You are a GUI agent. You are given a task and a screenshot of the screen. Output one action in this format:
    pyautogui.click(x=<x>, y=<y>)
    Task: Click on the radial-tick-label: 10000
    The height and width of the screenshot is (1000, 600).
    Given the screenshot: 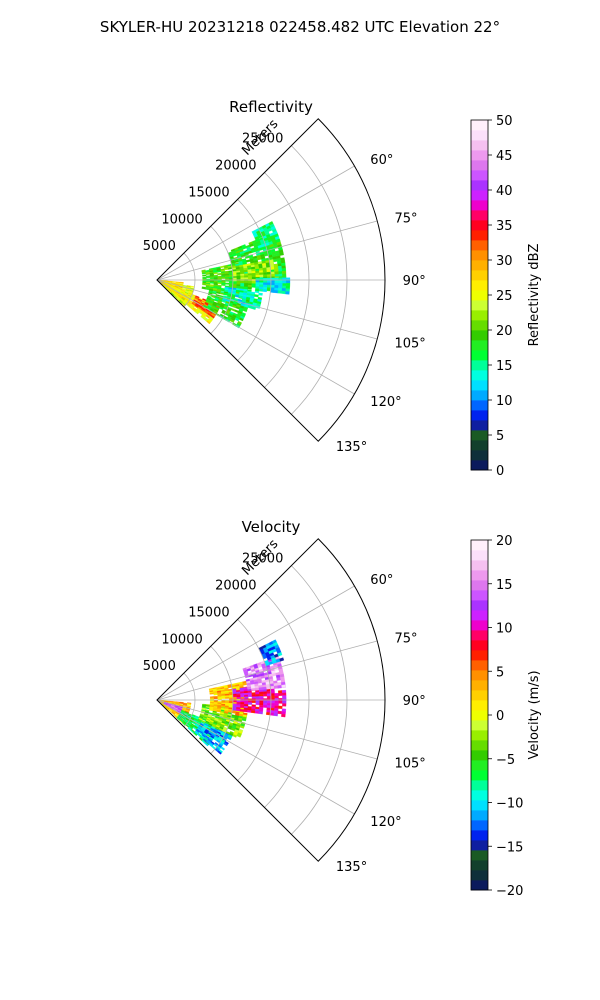 What is the action you would take?
    pyautogui.click(x=181, y=219)
    